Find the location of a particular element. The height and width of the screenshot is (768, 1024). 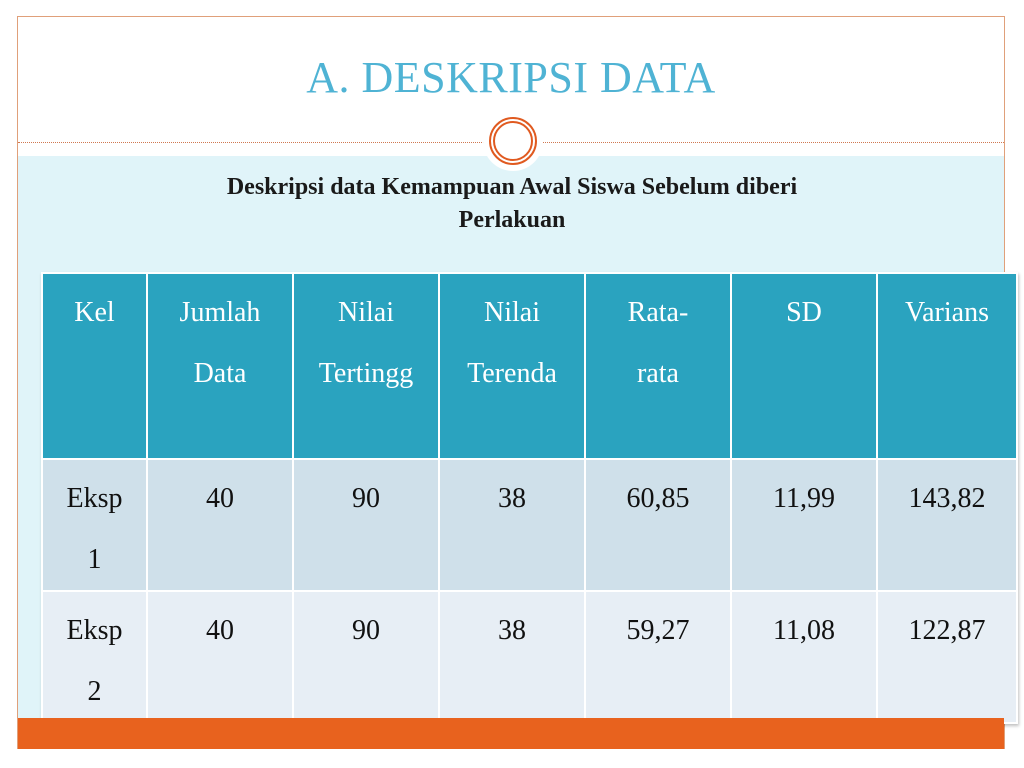

header-jumlah-data: Jumlah Data is located at coordinates (220, 366).